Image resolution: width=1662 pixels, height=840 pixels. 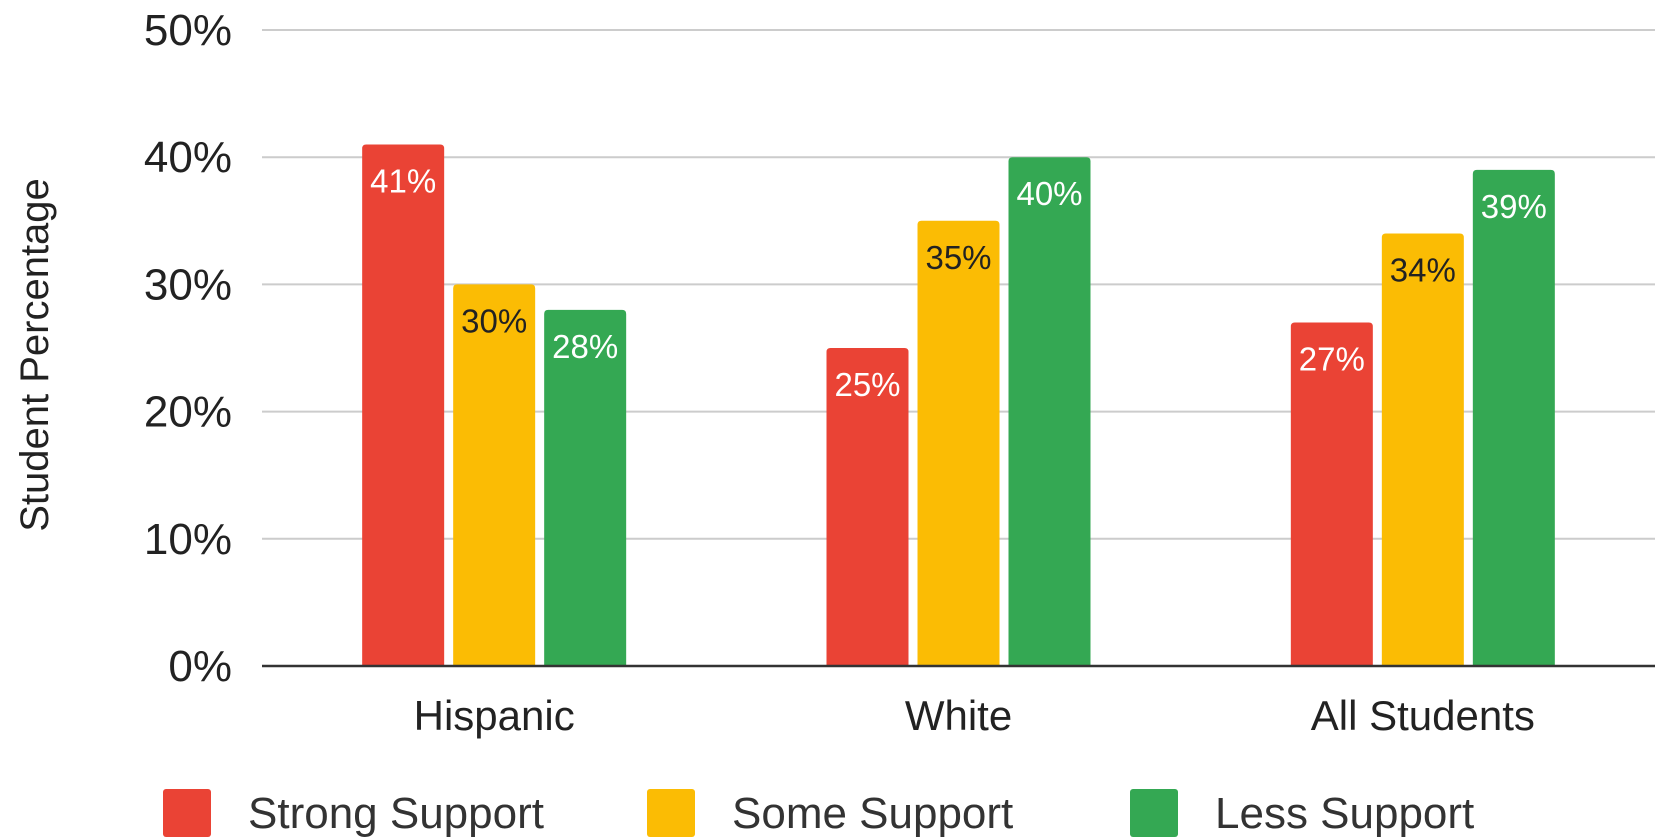 I want to click on data-label-some-support-hispanic: 30%, so click(x=494, y=320).